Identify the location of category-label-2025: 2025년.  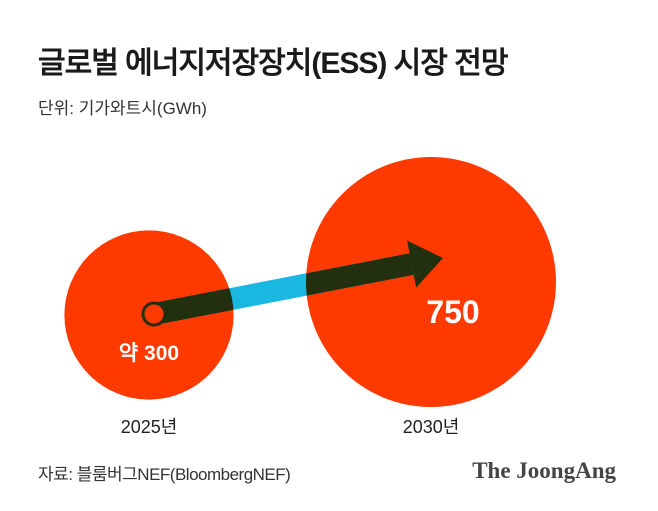
(149, 427).